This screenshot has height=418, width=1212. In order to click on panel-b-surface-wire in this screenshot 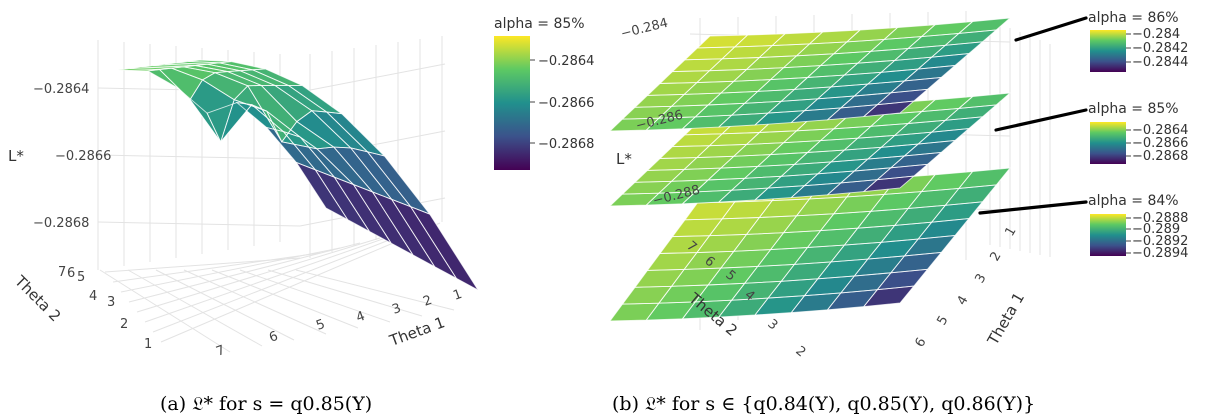, I will do `click(634, 124)`.